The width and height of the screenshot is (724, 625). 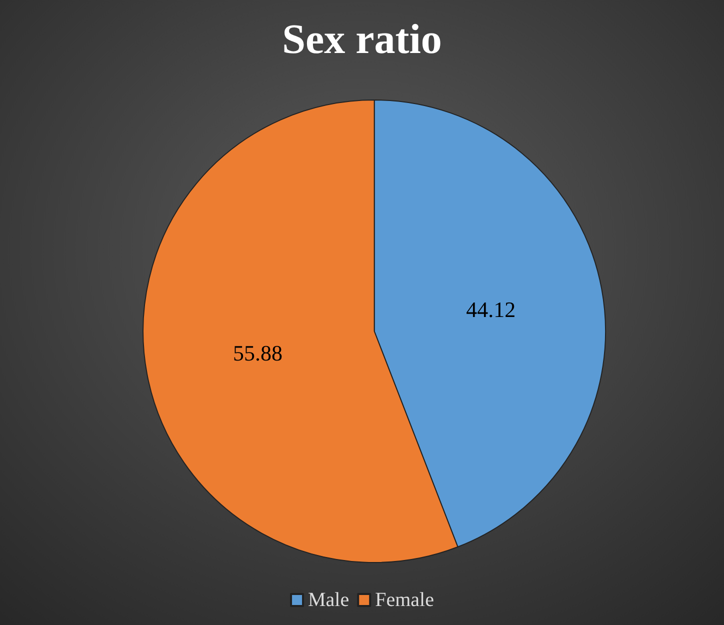 What do you see at coordinates (362, 40) in the screenshot?
I see `chart-title: Sex ratio` at bounding box center [362, 40].